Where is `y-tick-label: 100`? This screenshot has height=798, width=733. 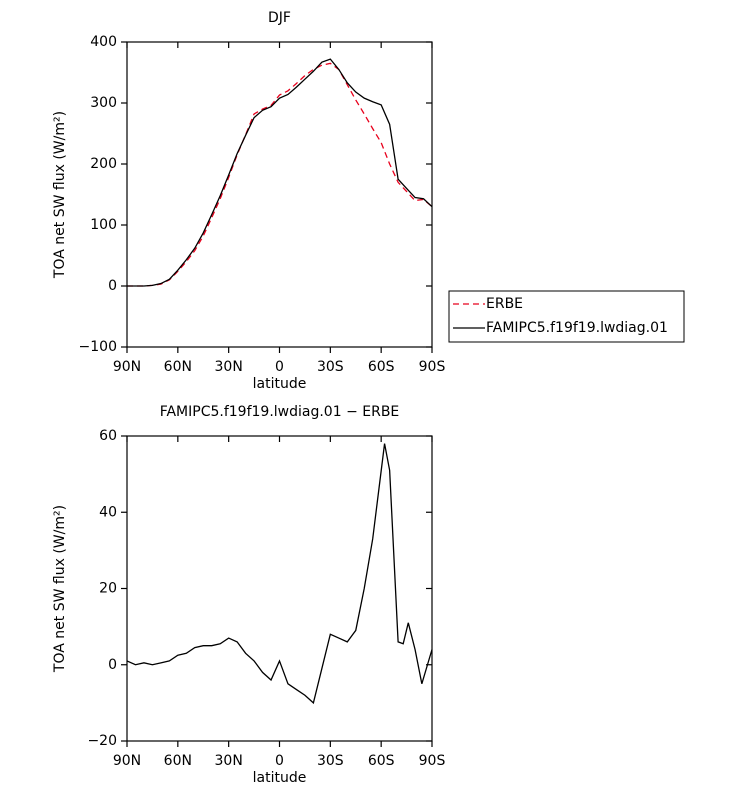
y-tick-label: 100 is located at coordinates (103, 225).